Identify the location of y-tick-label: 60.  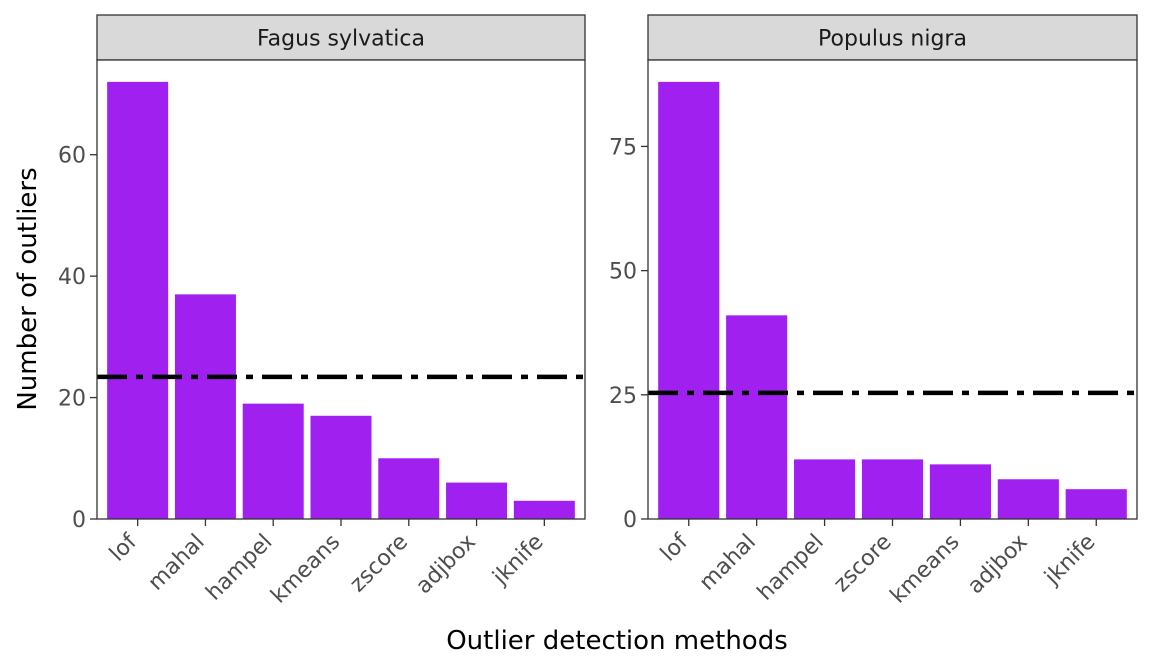
(72, 156).